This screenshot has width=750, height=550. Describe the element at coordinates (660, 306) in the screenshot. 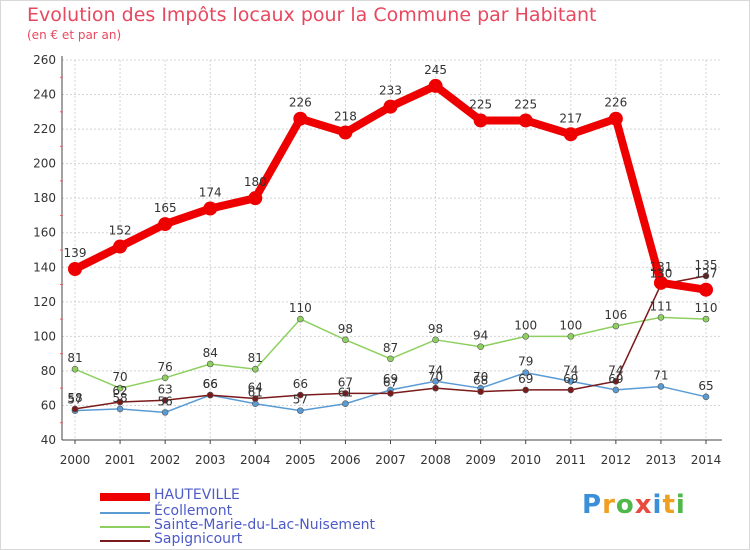

I see `data-label-2-2013: 111` at that location.